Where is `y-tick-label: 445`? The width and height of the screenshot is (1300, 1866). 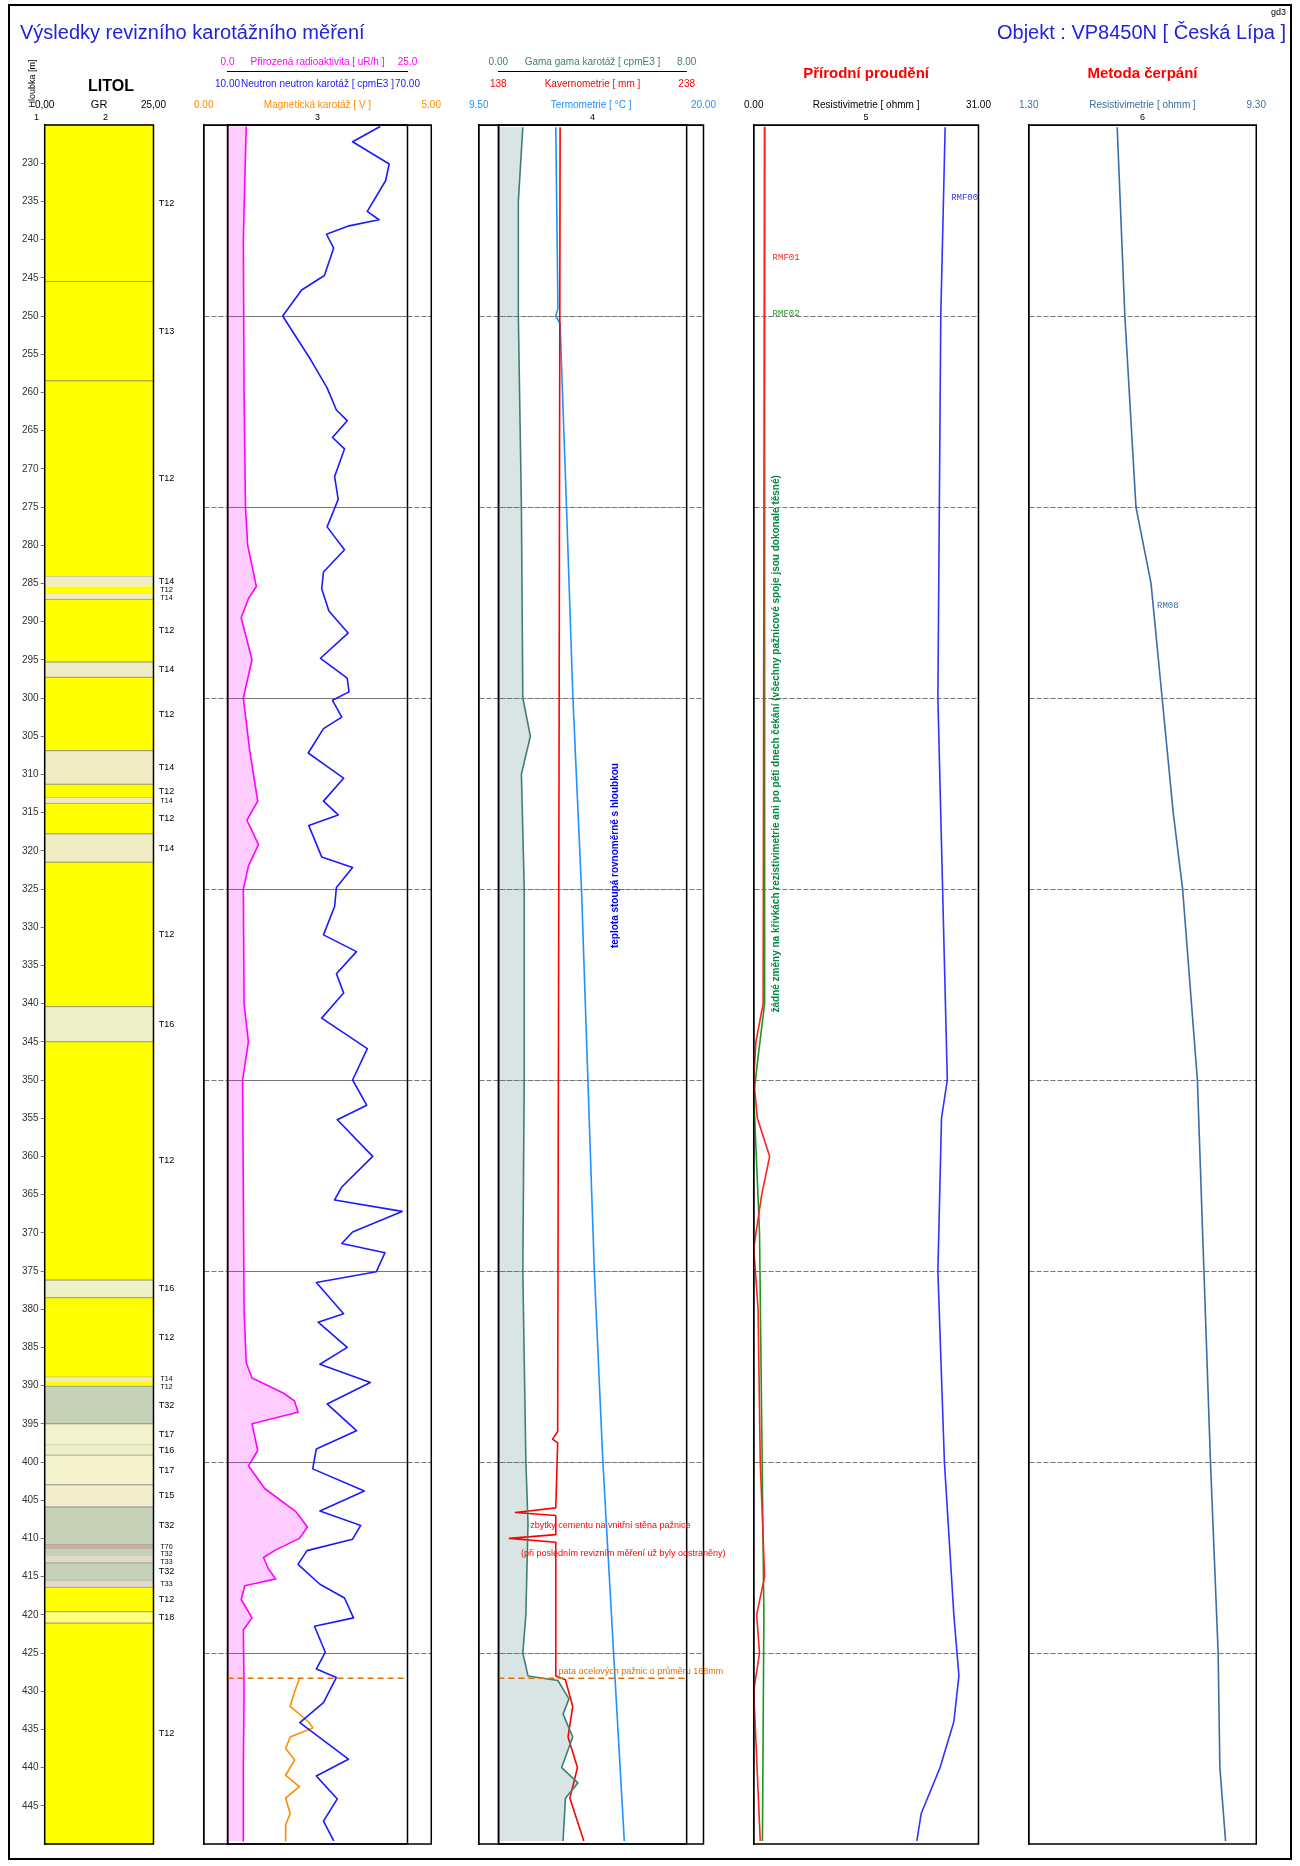 y-tick-label: 445 is located at coordinates (31, 1805).